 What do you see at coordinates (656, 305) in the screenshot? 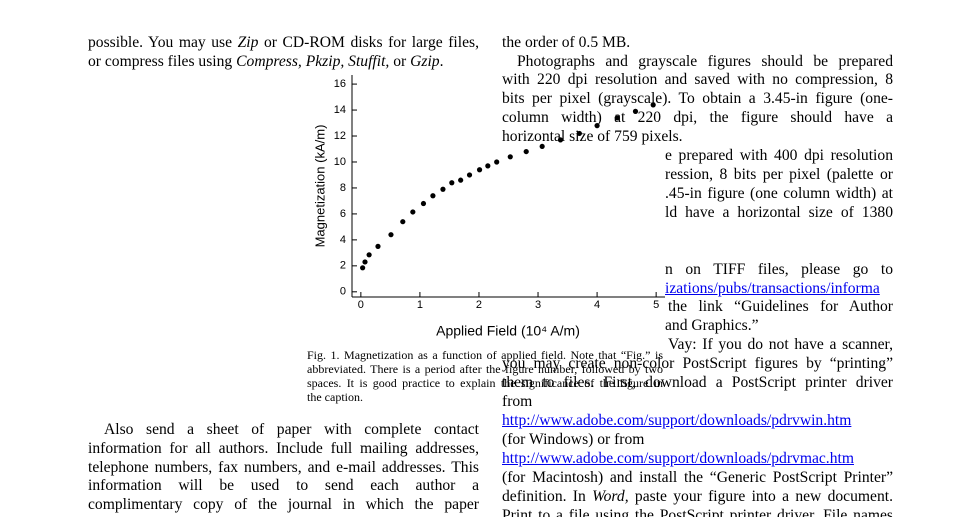
I see `x-tick-label: 5` at bounding box center [656, 305].